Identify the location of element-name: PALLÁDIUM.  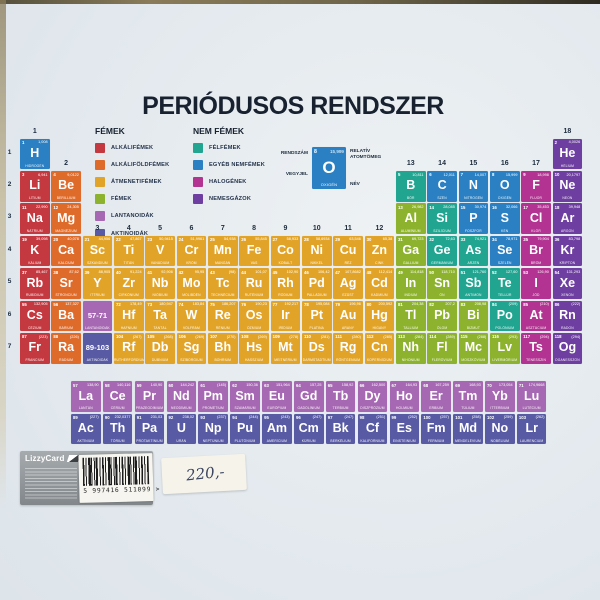
(316, 295).